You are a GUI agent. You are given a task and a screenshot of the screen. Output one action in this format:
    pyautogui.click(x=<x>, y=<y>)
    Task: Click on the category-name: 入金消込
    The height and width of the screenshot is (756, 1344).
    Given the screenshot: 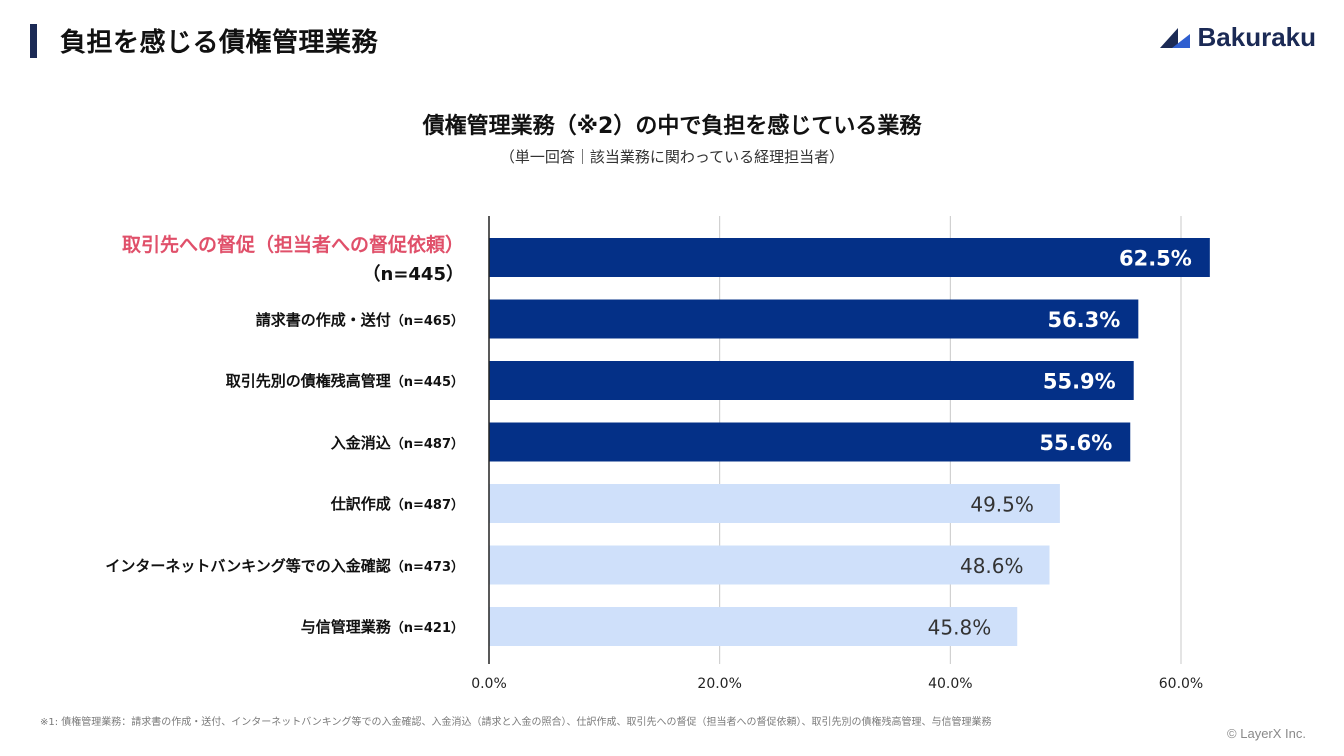 What is the action you would take?
    pyautogui.click(x=360, y=442)
    